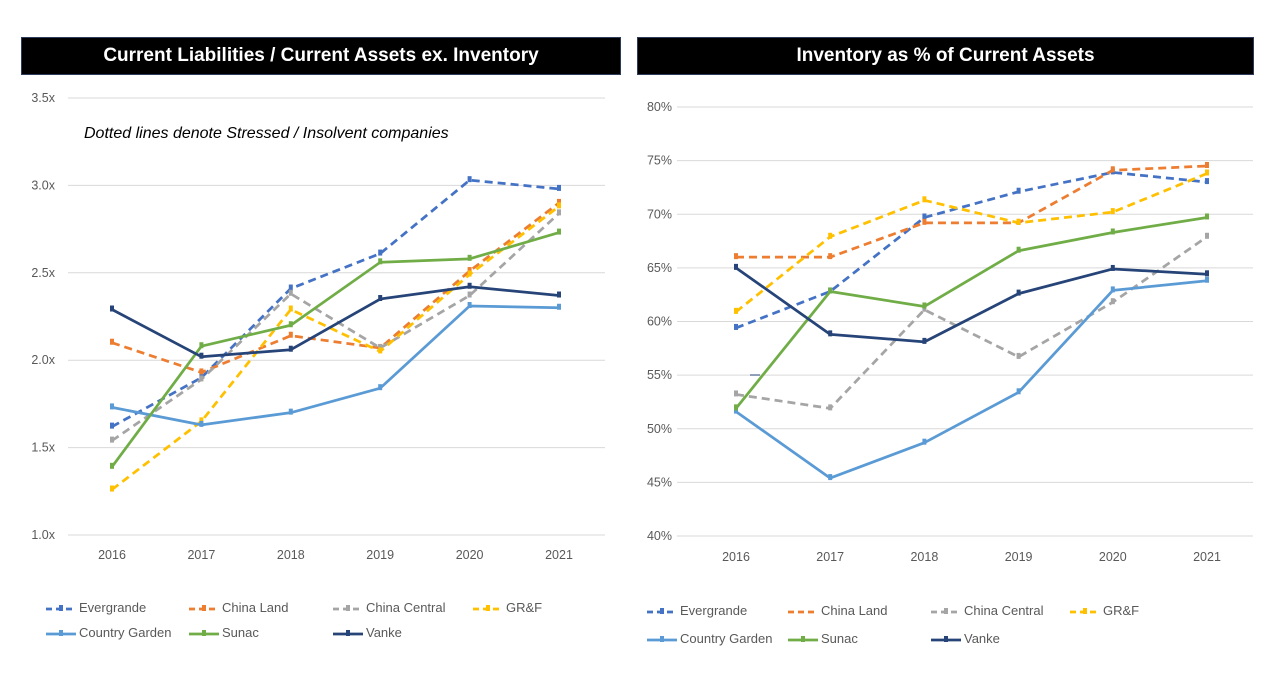 This screenshot has height=684, width=1275. What do you see at coordinates (95, 607) in the screenshot?
I see `legend-item-evergrande: Evergrande` at bounding box center [95, 607].